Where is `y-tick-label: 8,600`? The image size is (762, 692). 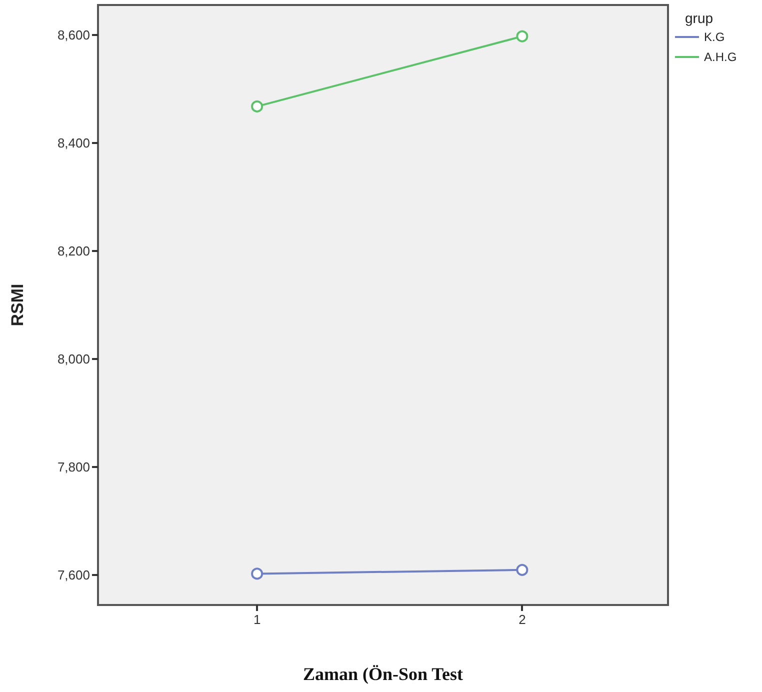 y-tick-label: 8,600 is located at coordinates (73, 35).